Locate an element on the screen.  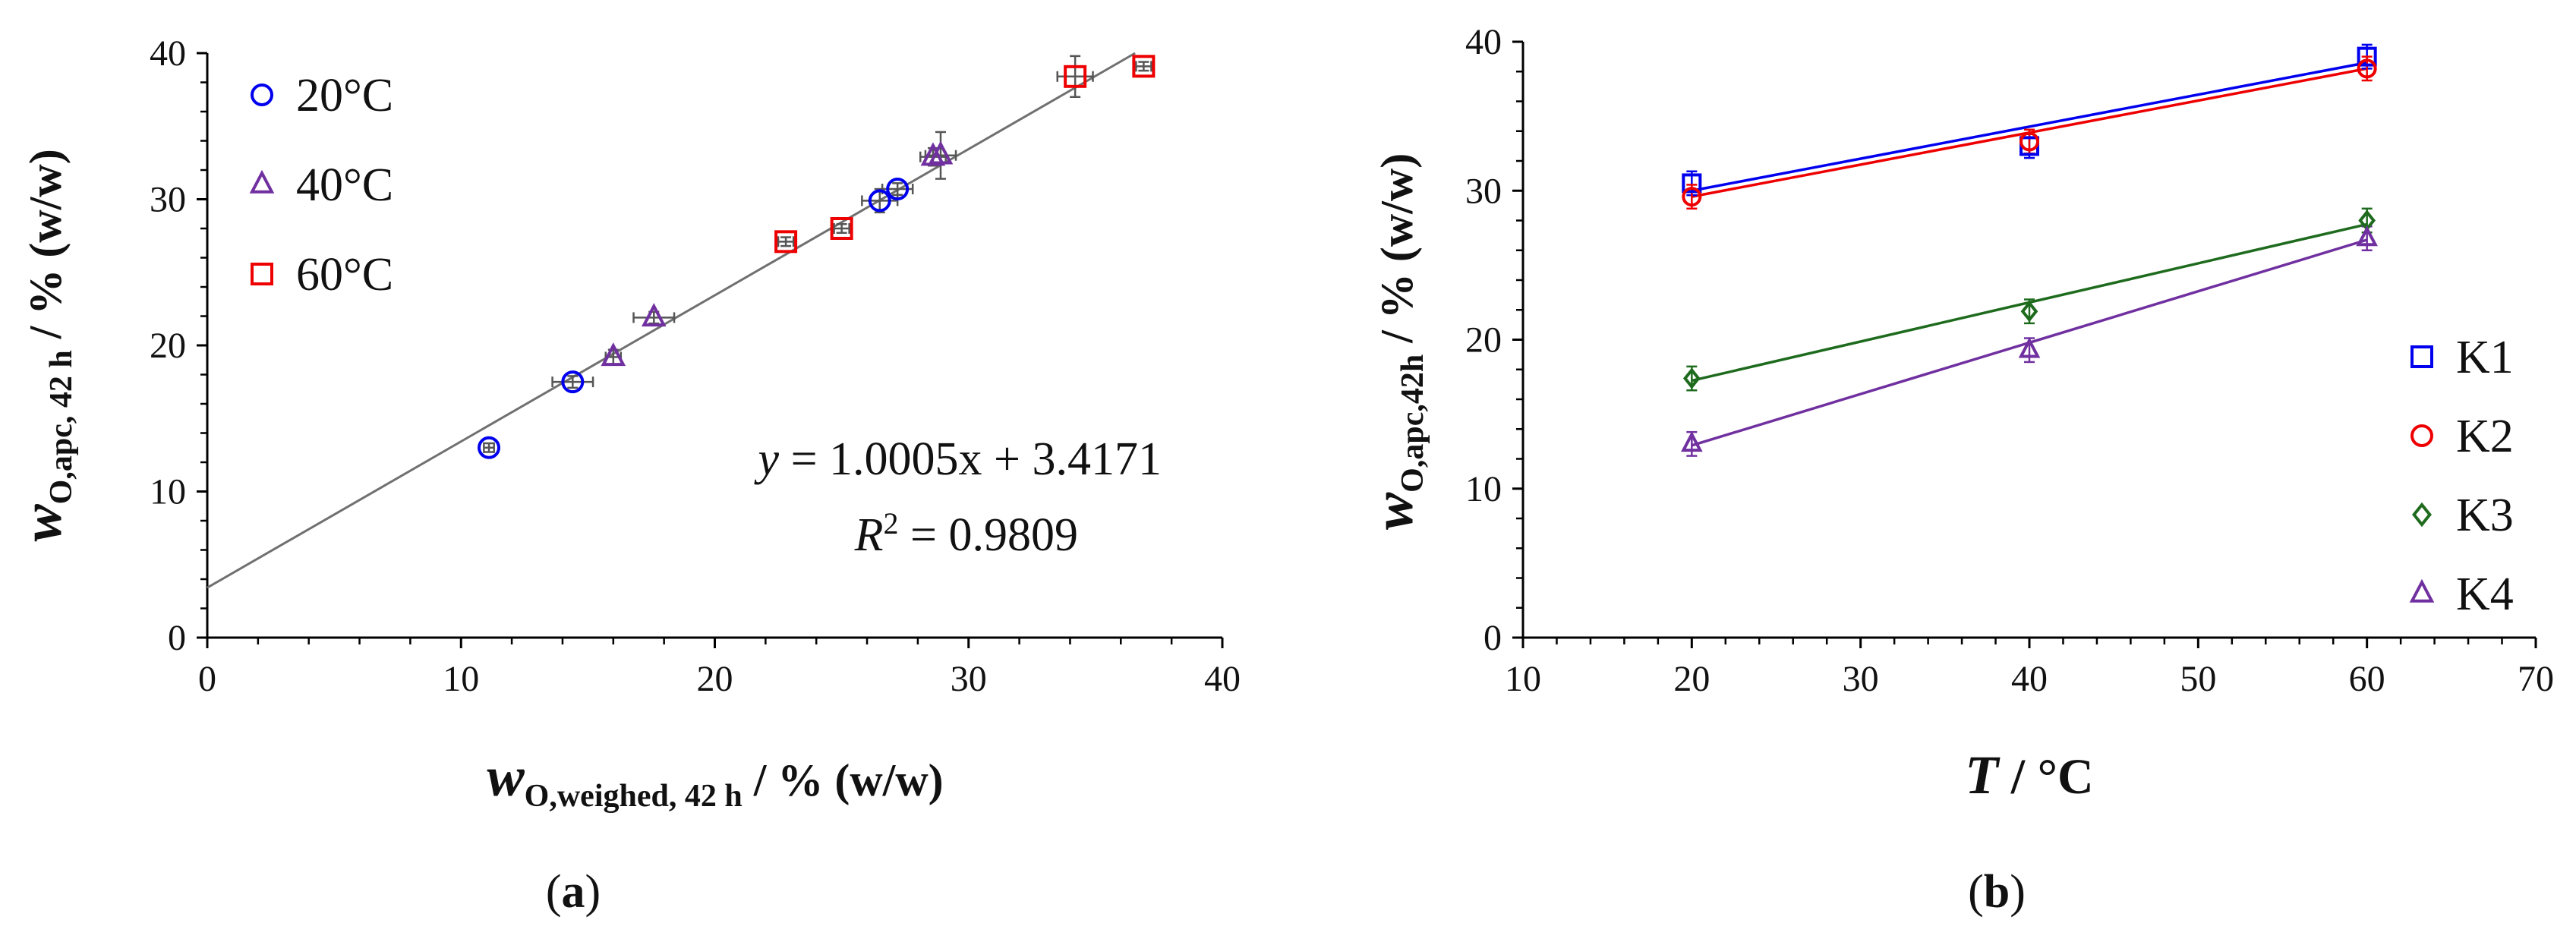
panel-b-fit-lines is located at coordinates (2029, 254).